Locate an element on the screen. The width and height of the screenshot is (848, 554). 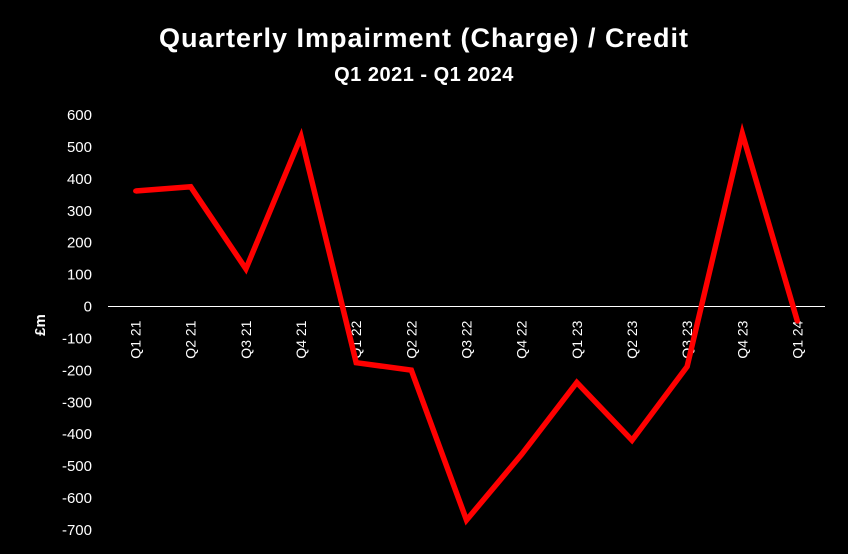
y-tick-label: 0 is located at coordinates (88, 307).